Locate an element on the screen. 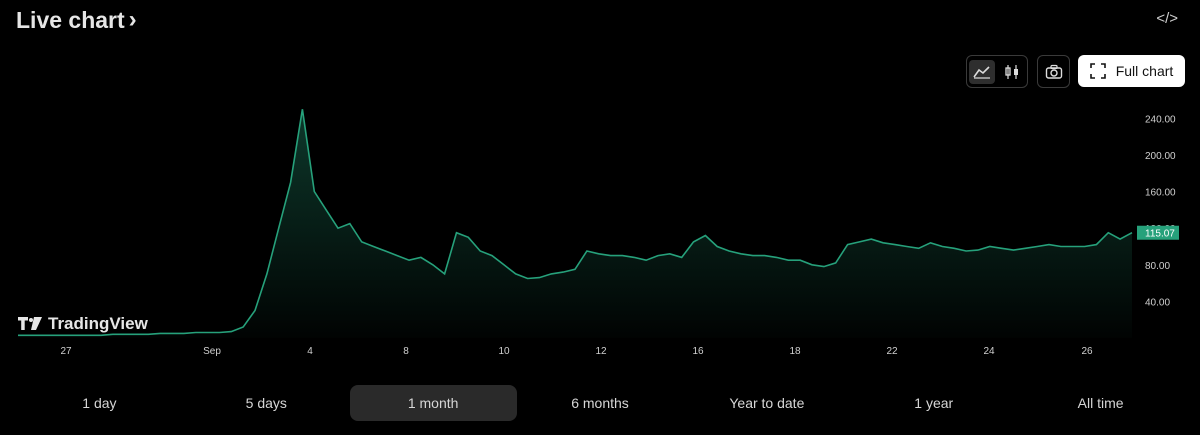  last-price-label: 115.07 is located at coordinates (1160, 234).